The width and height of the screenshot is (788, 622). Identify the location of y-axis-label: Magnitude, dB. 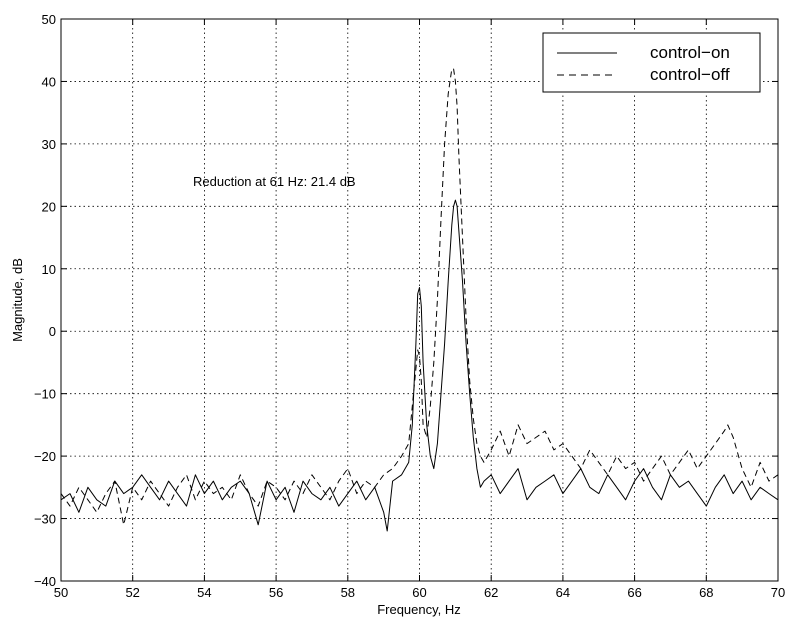
(17, 300).